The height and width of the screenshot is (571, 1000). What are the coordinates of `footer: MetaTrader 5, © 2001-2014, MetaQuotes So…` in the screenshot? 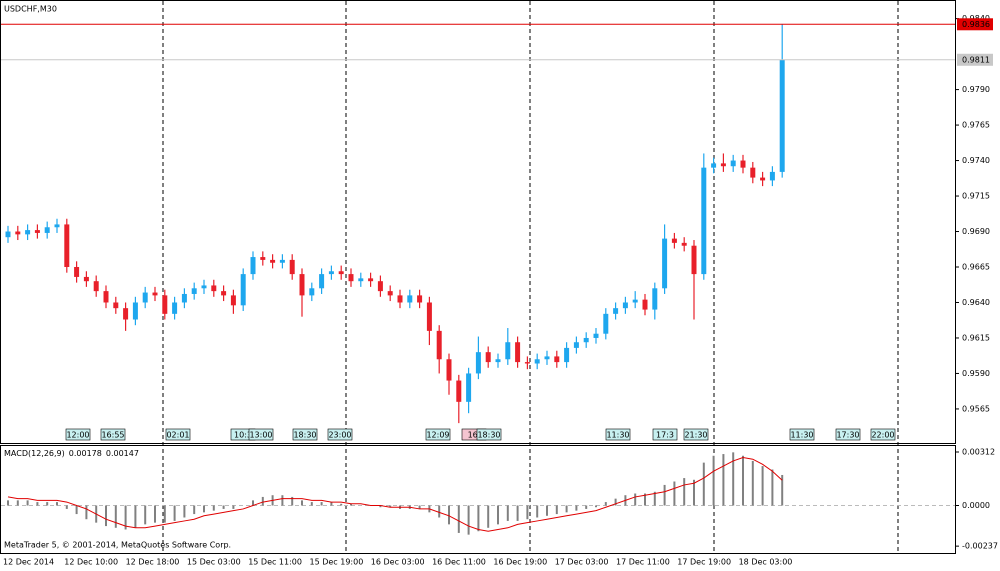 It's located at (117, 545).